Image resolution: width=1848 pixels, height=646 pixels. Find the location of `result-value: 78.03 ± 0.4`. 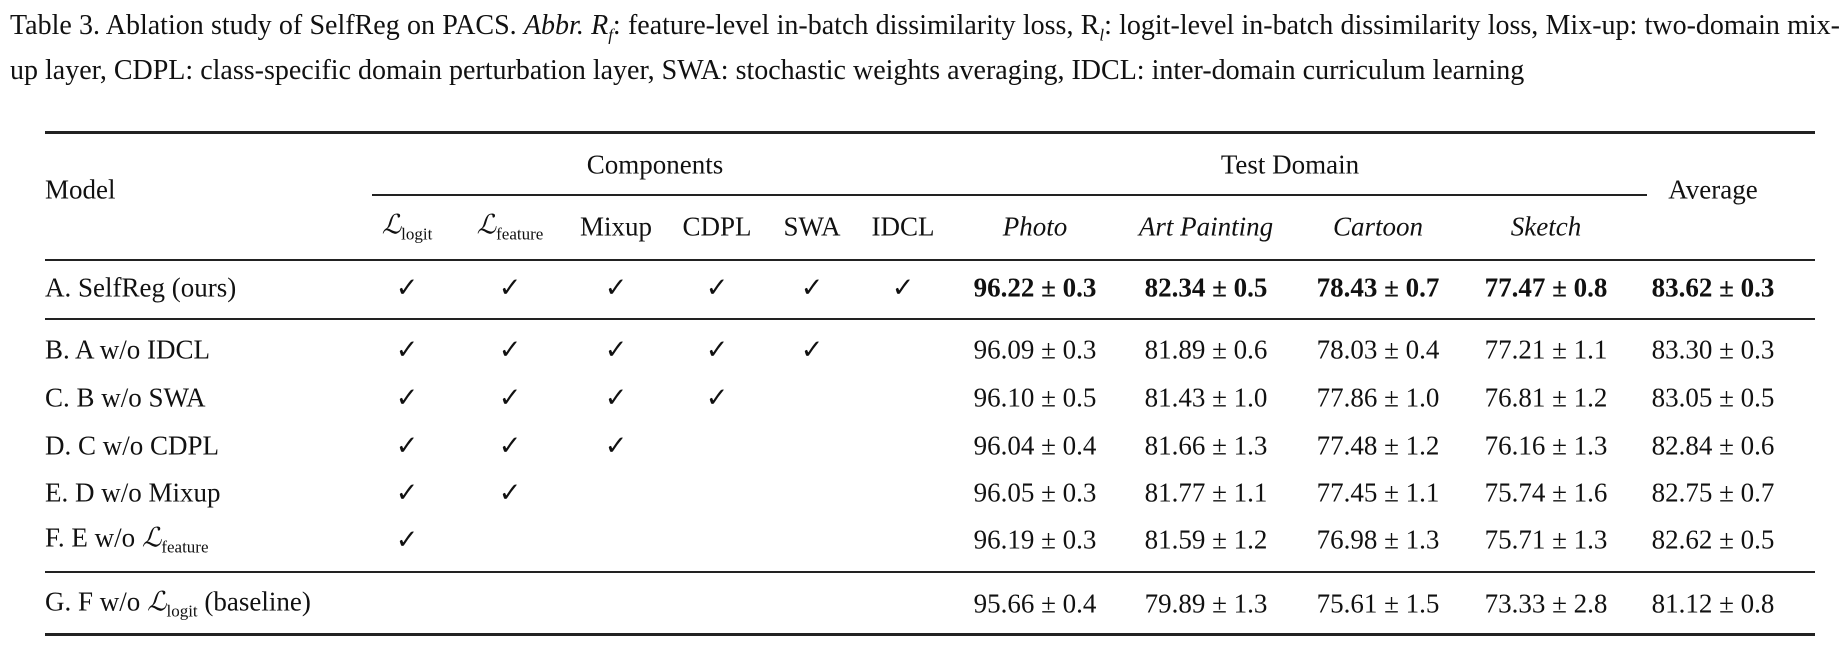

result-value: 78.03 ± 0.4 is located at coordinates (1378, 349).